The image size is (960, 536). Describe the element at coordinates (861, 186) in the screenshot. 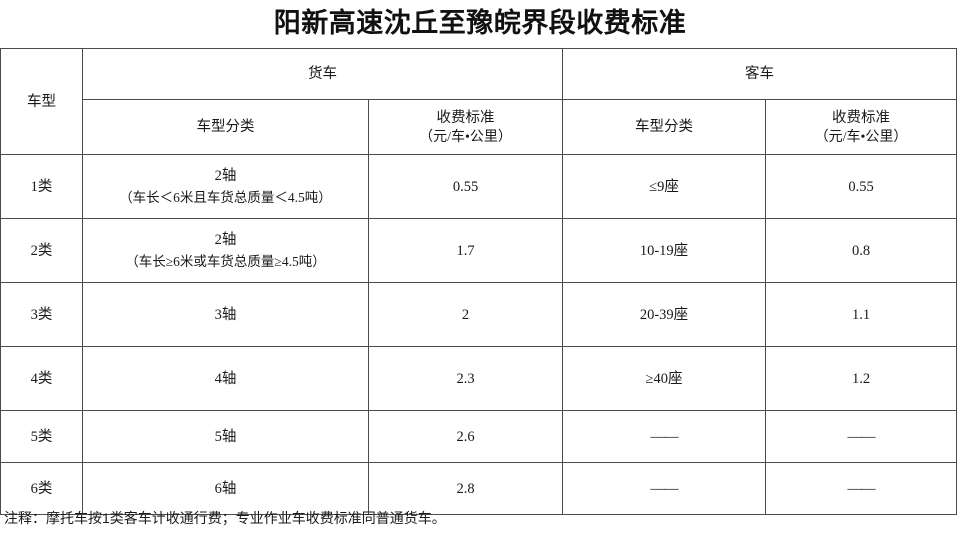

I see `cell-bus-rate: 0.55` at that location.